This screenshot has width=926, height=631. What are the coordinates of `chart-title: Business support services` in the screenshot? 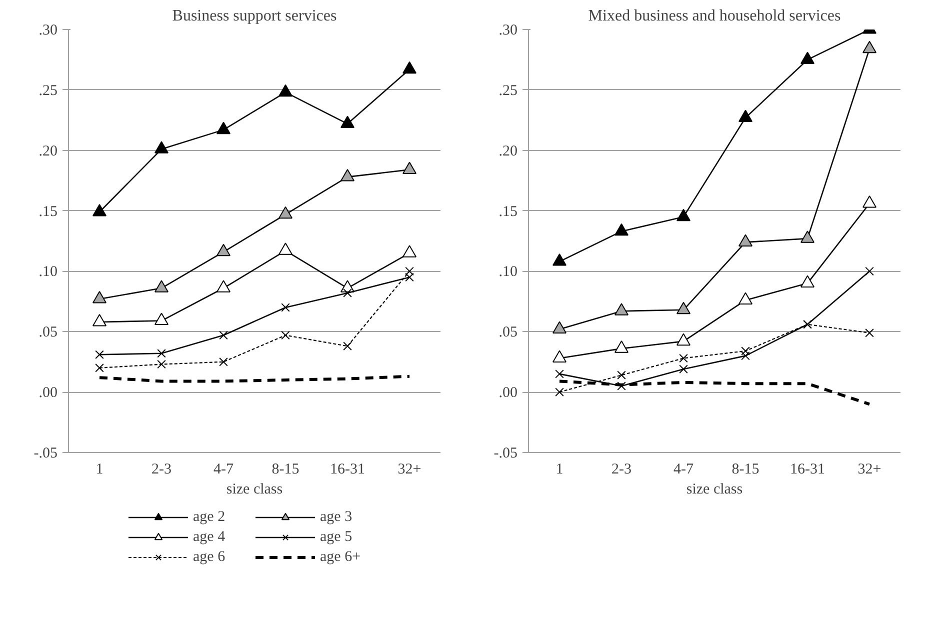 It's located at (254, 16).